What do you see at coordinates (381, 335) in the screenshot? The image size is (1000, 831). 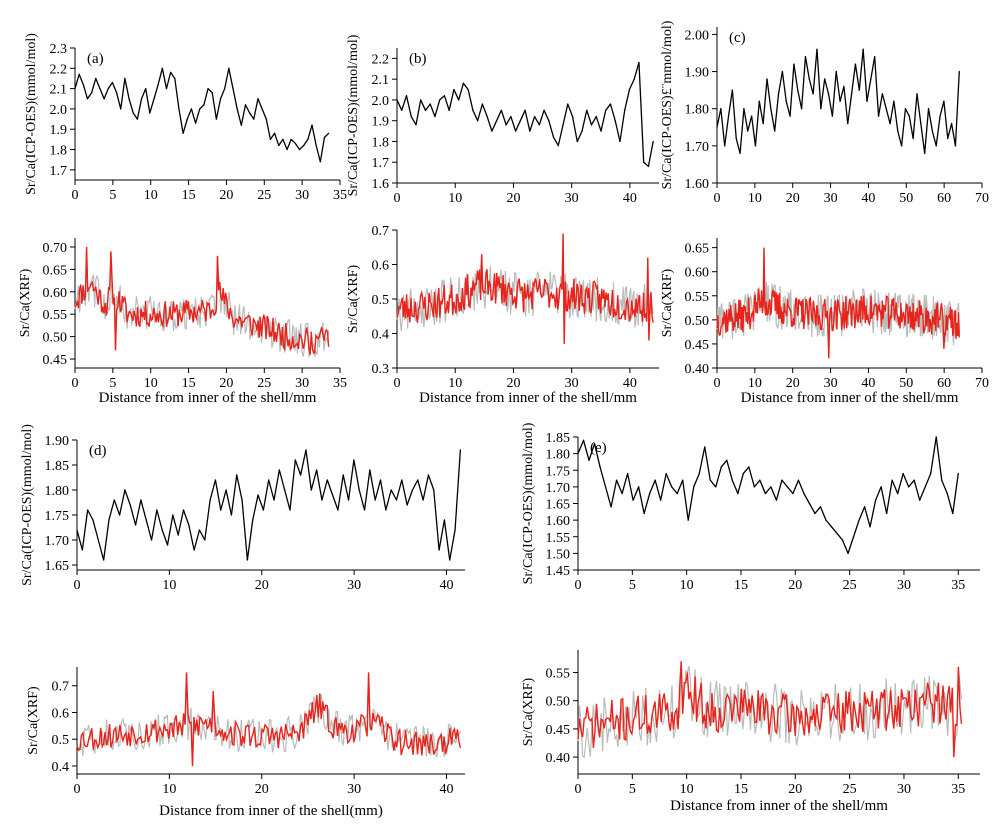 I see `y-tick-label: 0.4` at bounding box center [381, 335].